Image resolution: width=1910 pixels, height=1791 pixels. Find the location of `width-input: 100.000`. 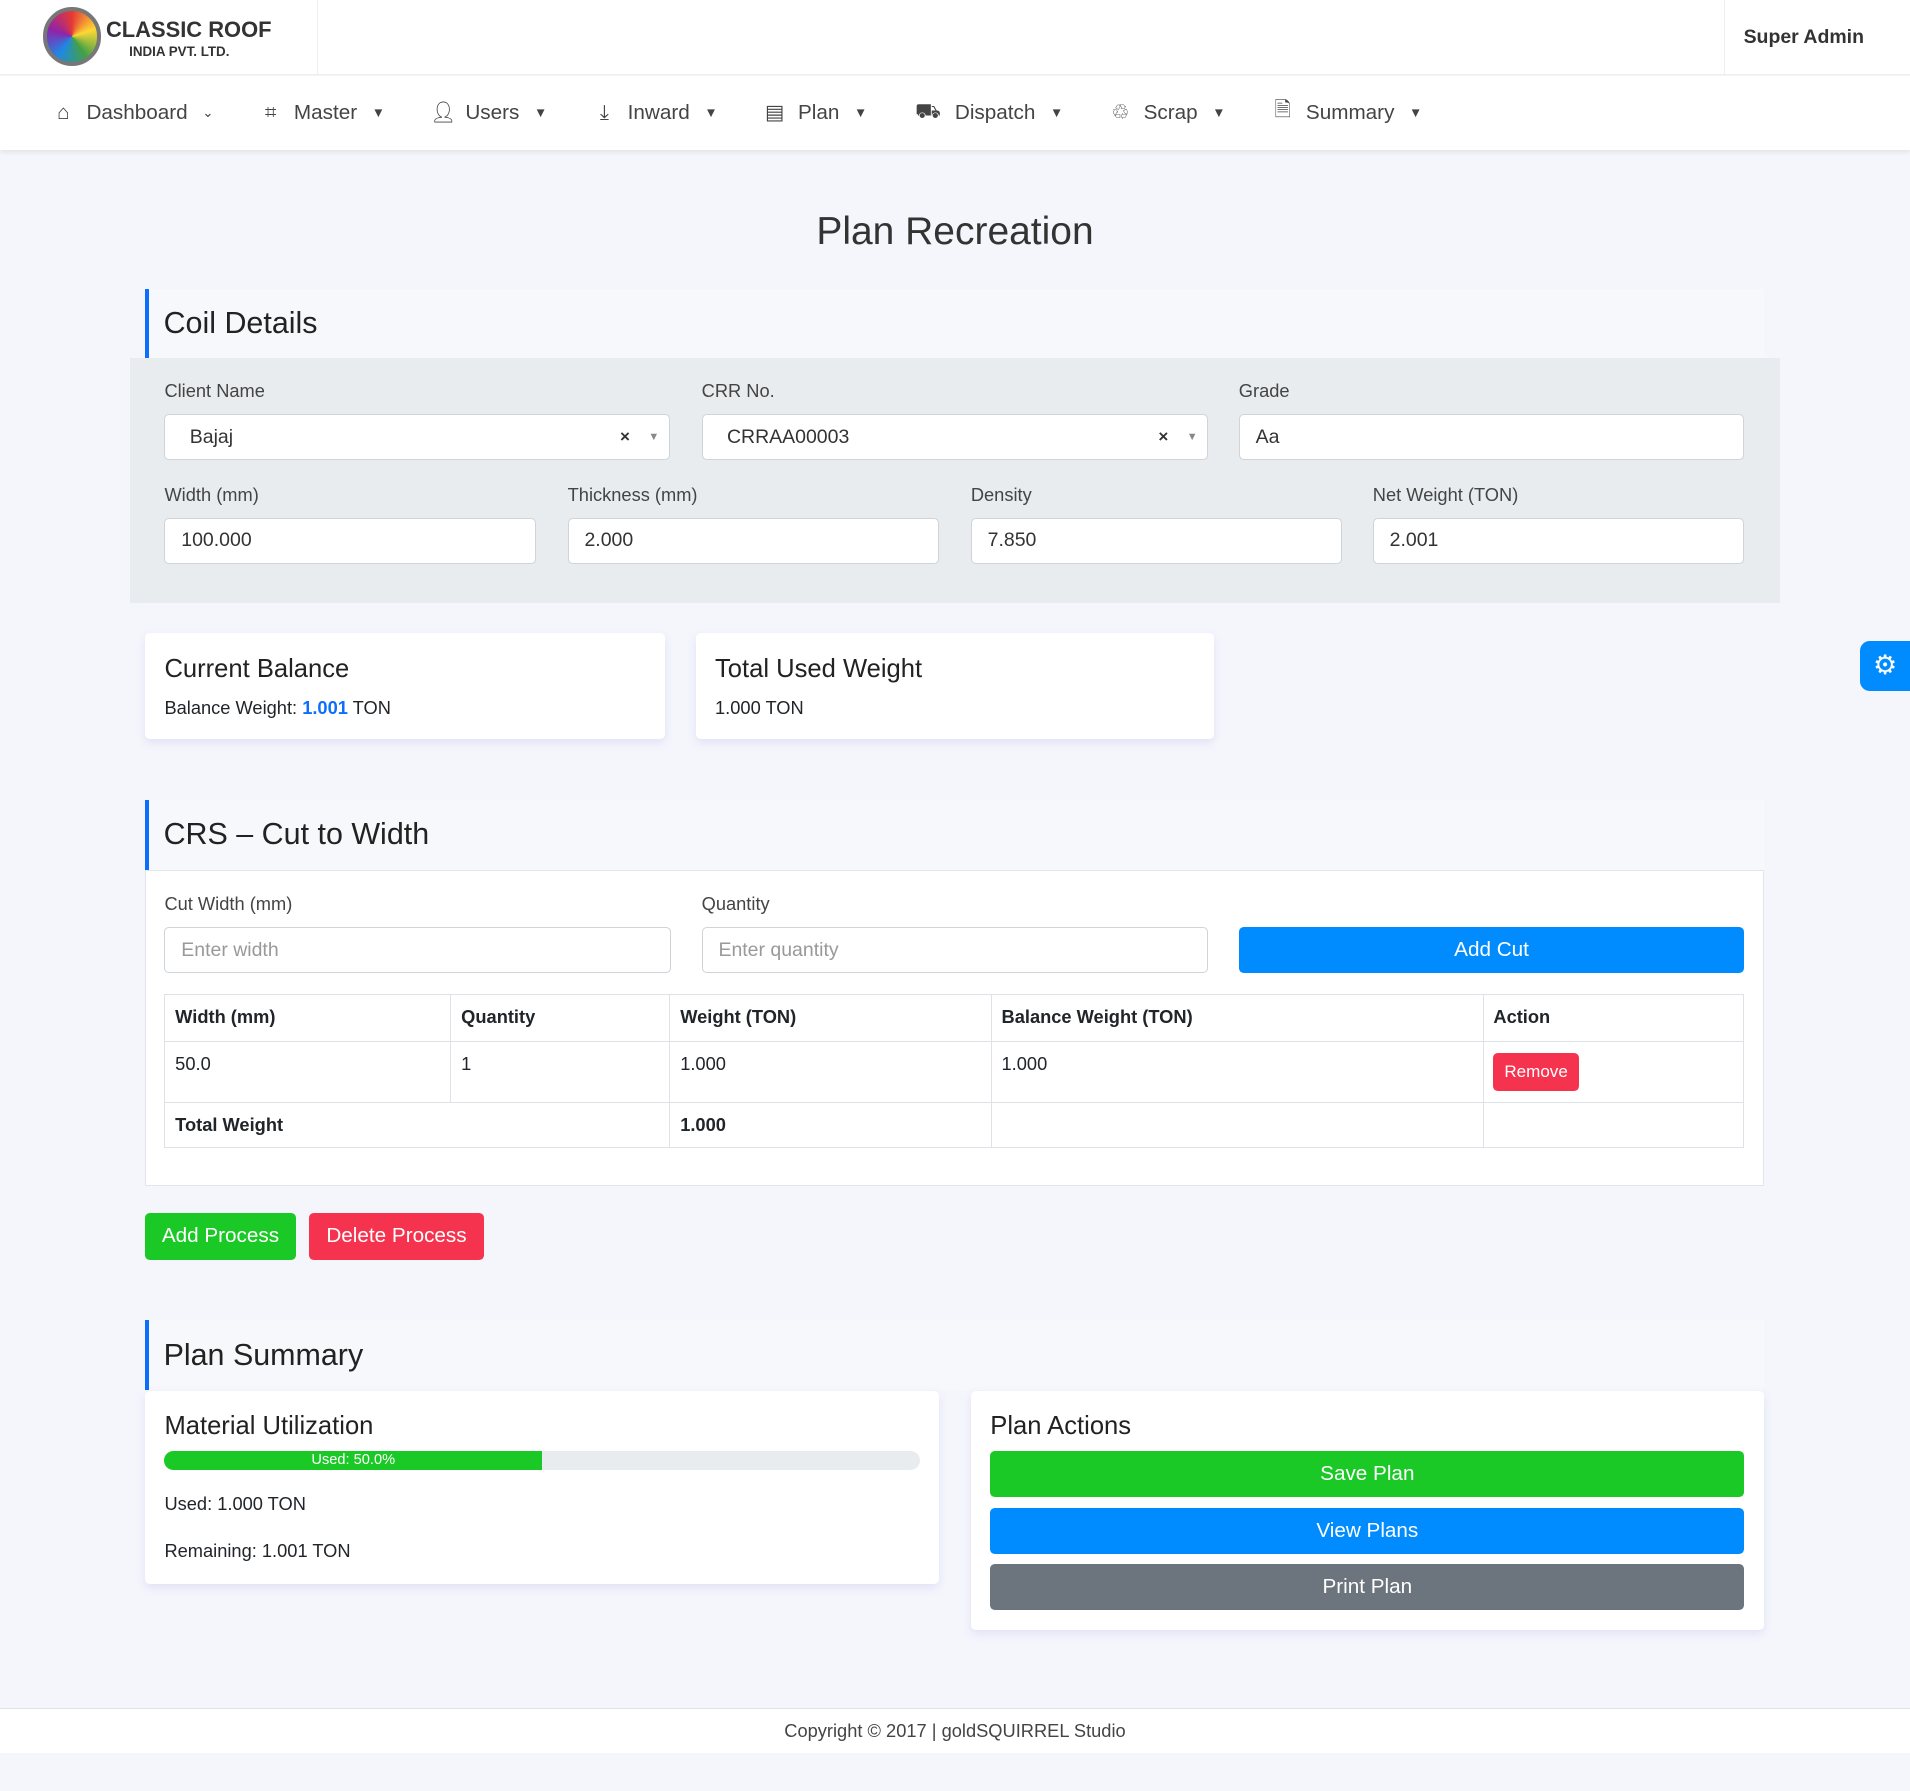

width-input: 100.000 is located at coordinates (350, 540).